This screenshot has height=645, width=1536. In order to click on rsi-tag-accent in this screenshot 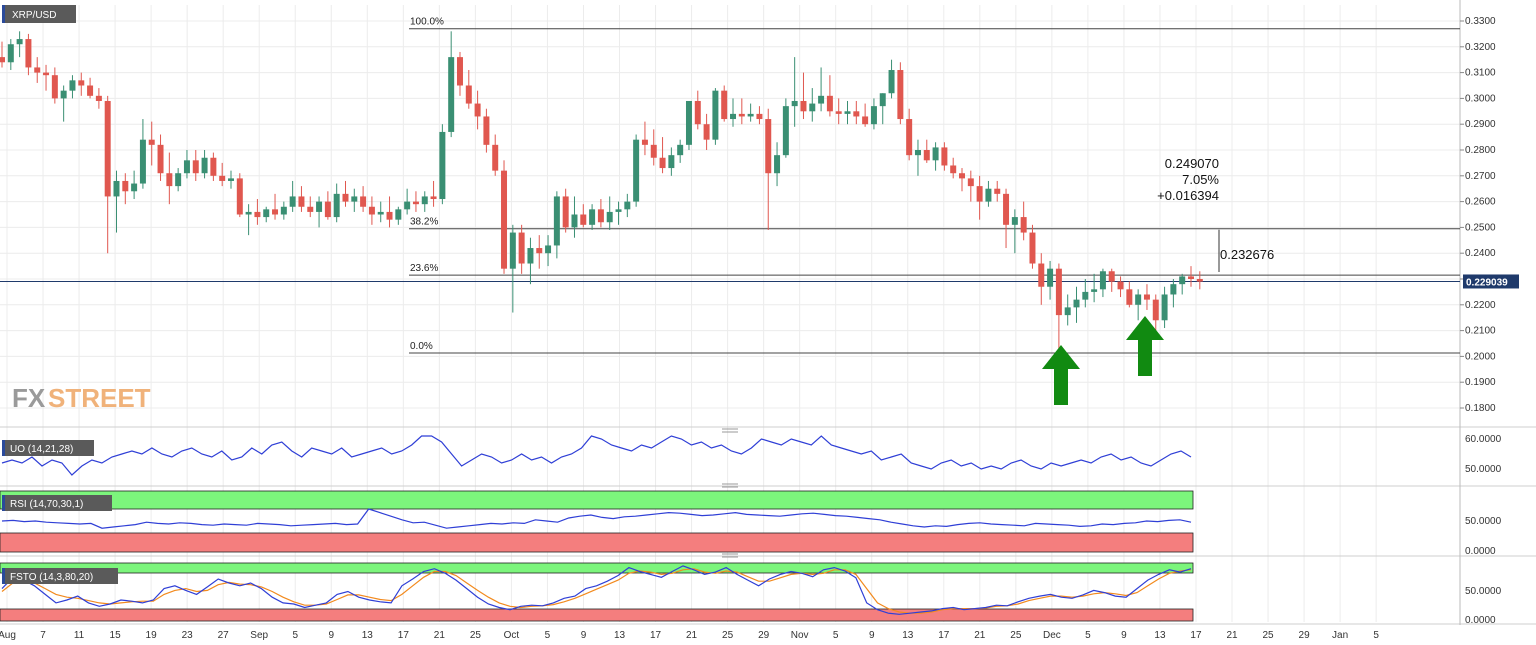, I will do `click(3, 503)`.